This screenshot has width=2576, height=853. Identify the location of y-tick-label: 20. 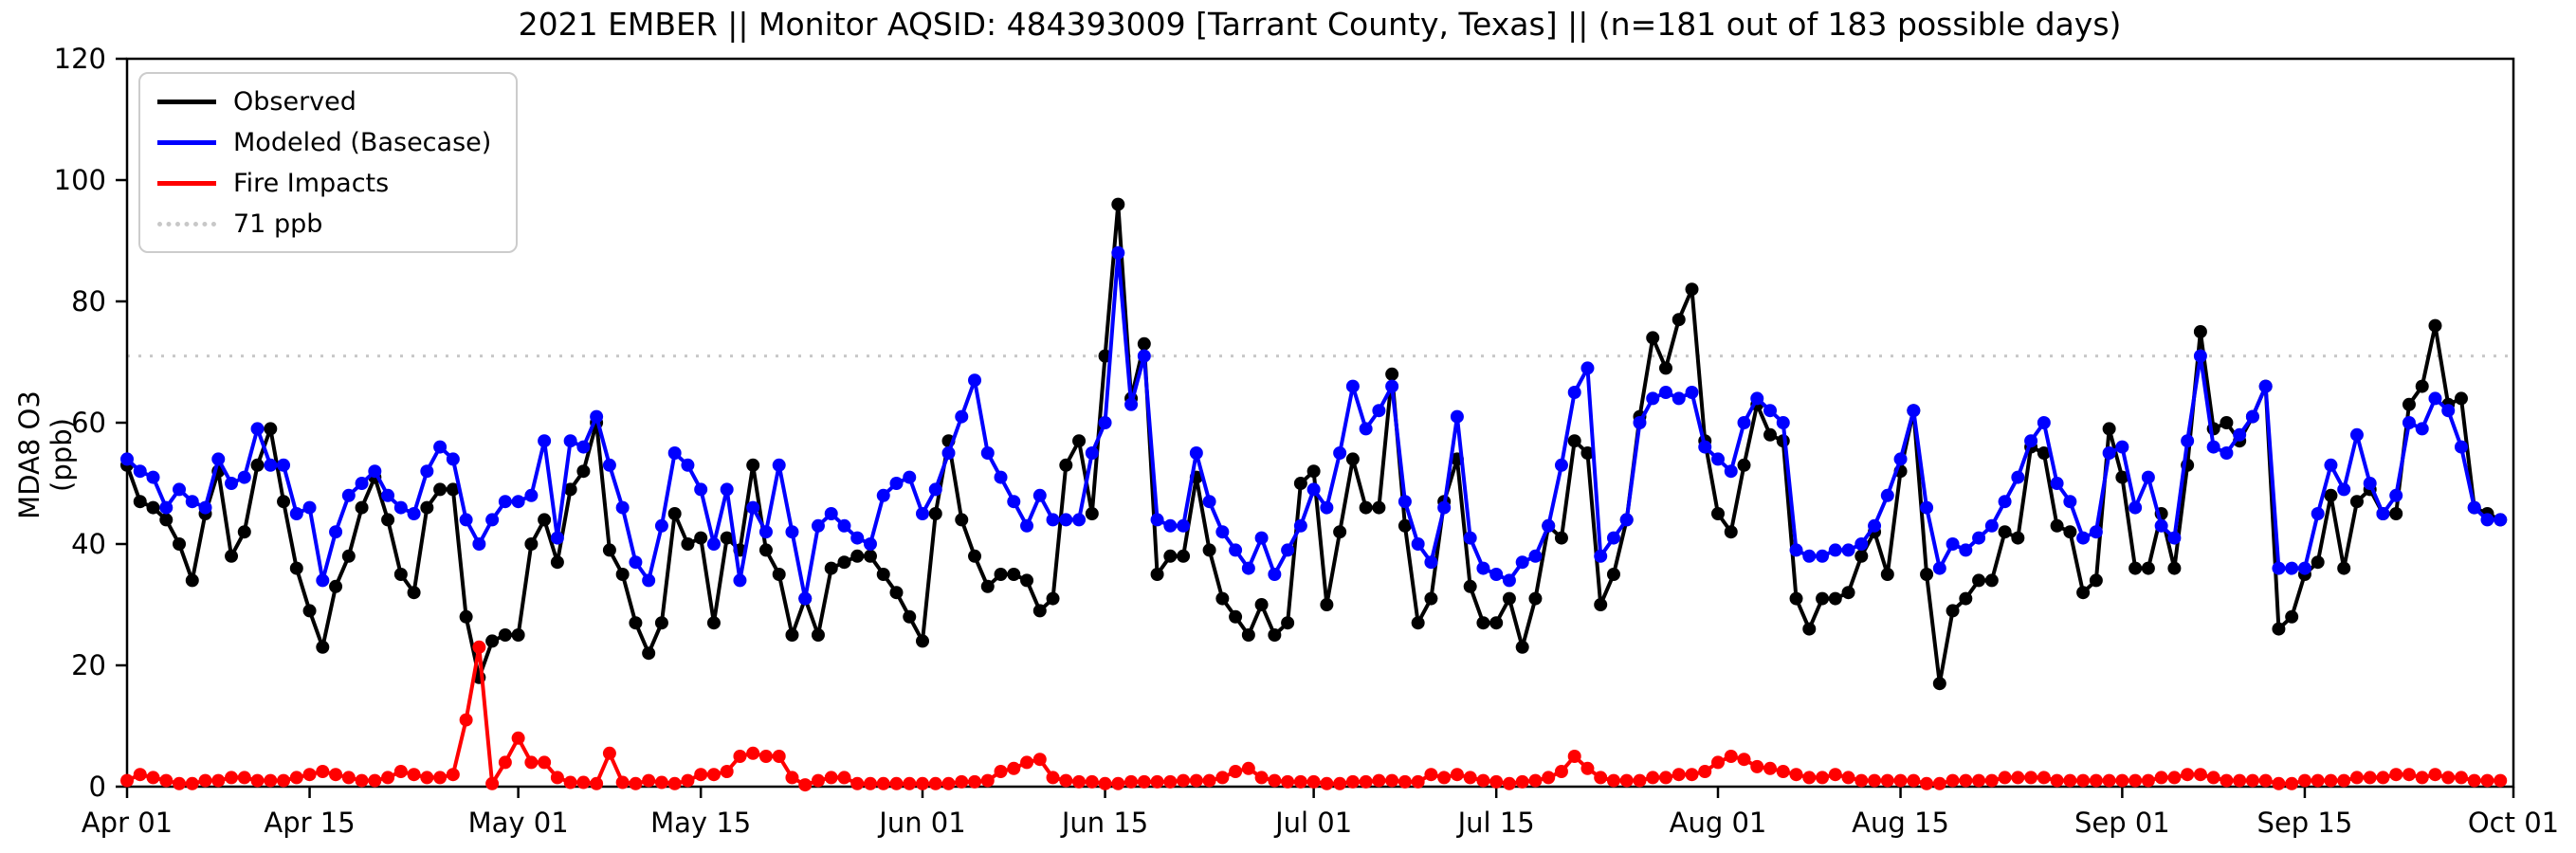
(88, 665).